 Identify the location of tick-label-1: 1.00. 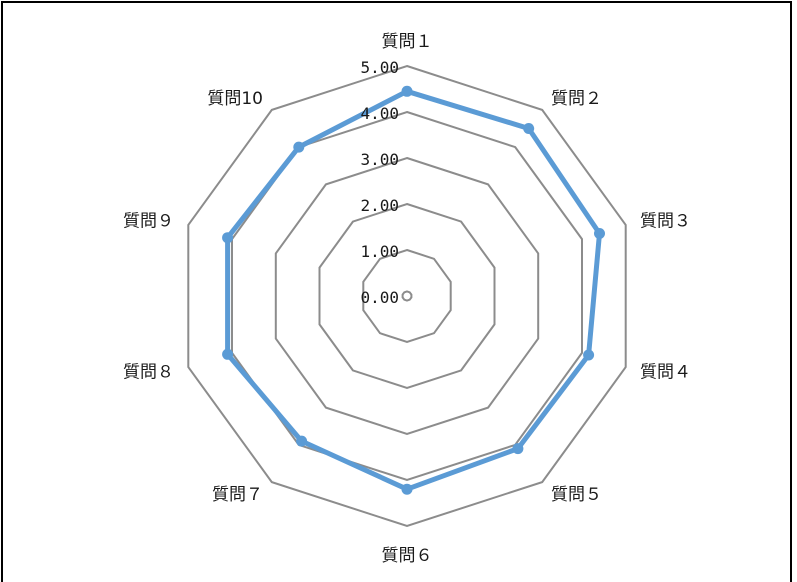
(379, 251).